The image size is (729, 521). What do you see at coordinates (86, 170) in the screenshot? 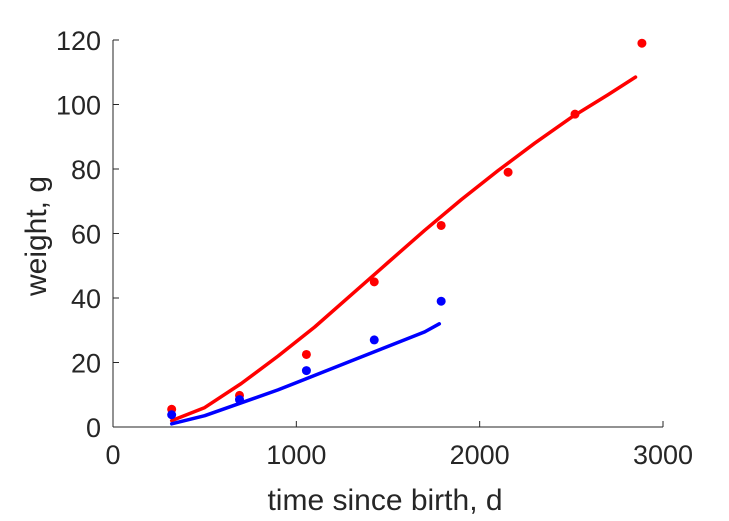
I see `y-tick-label: 80` at bounding box center [86, 170].